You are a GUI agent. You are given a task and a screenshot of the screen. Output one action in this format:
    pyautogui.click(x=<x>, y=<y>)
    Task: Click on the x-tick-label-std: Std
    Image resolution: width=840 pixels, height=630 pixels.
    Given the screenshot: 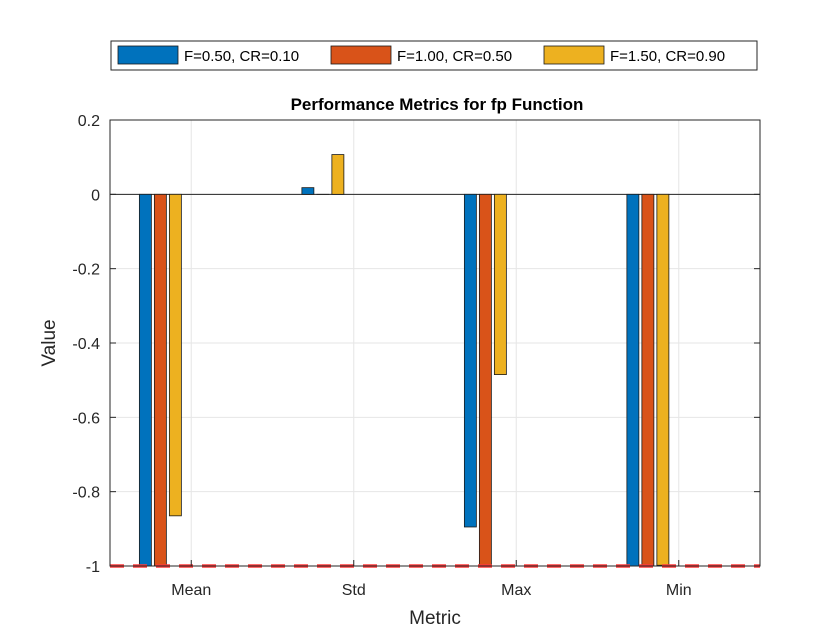 What is the action you would take?
    pyautogui.click(x=354, y=590)
    